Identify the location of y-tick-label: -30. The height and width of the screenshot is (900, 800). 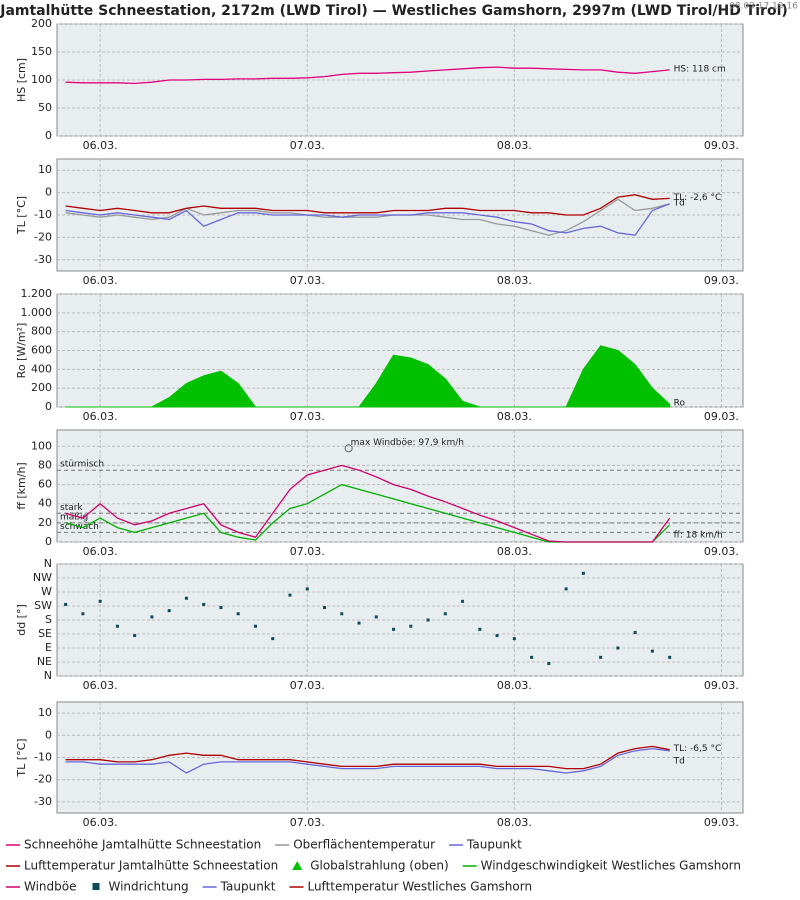
(43, 259).